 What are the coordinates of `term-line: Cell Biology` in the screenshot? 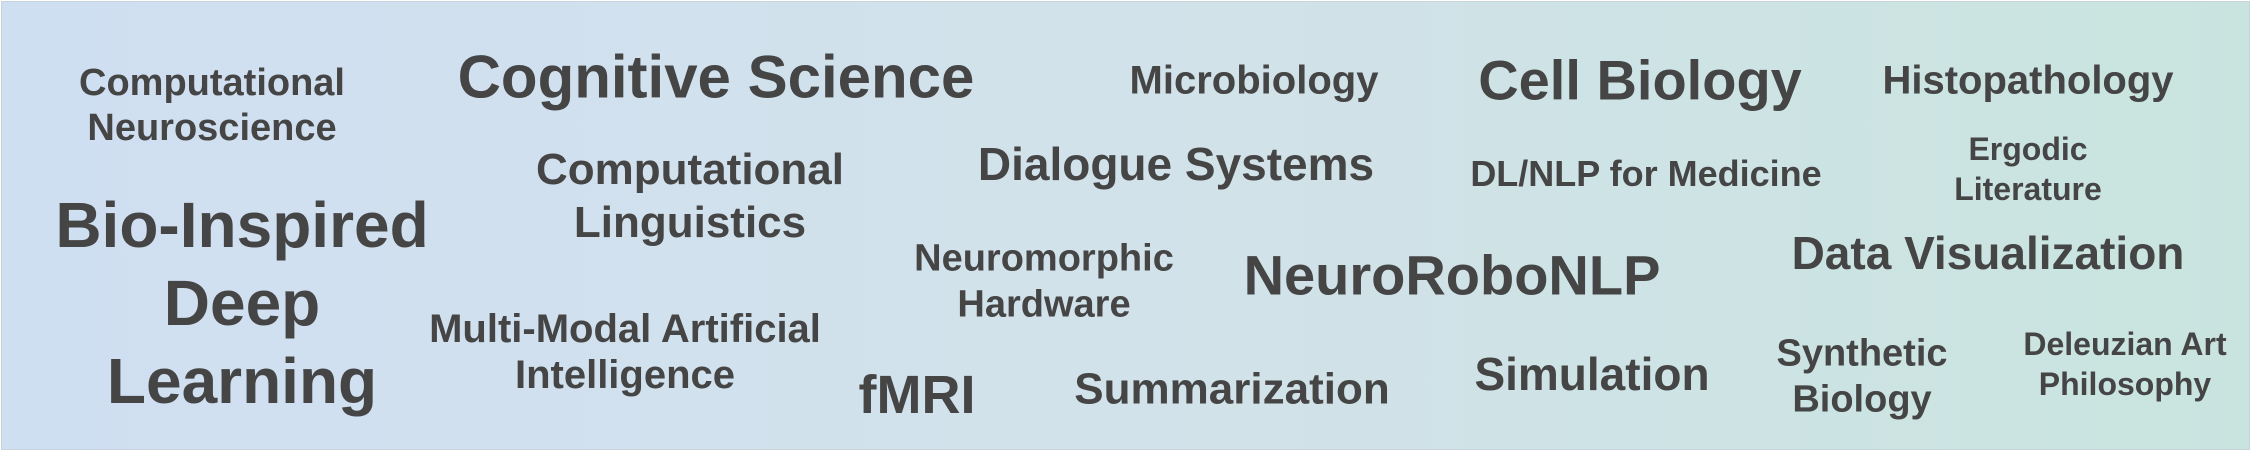 It's located at (1640, 80).